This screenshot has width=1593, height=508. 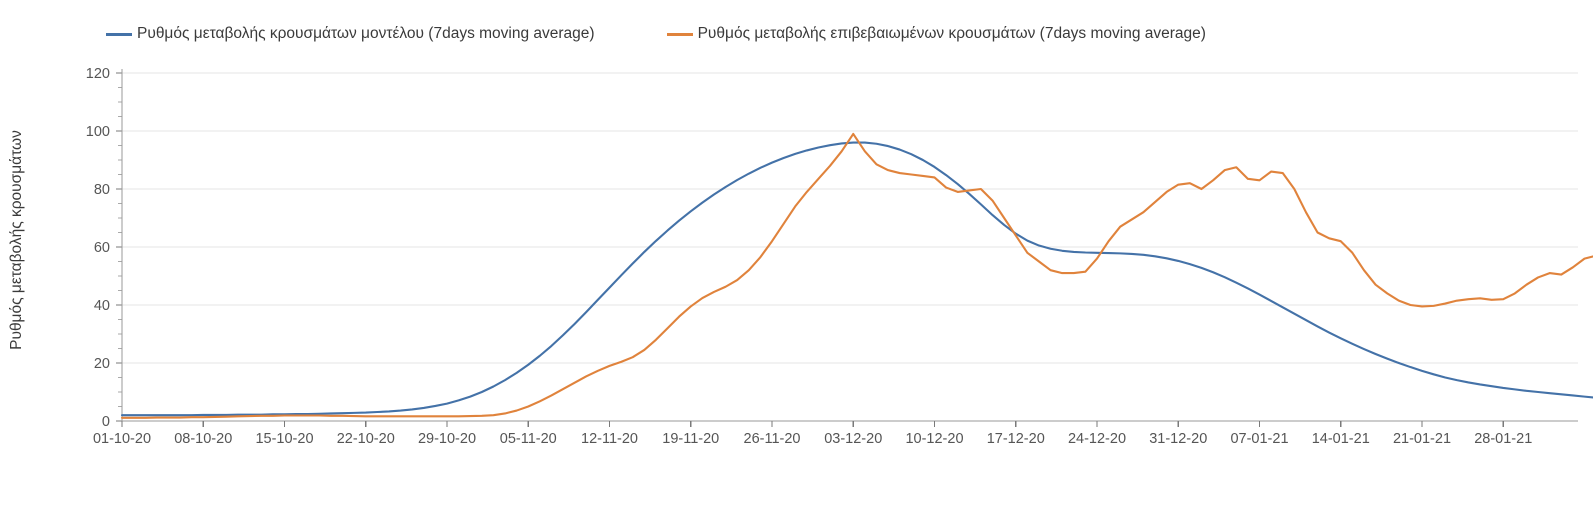 I want to click on x-tick-label: 22-10-20, so click(x=366, y=439).